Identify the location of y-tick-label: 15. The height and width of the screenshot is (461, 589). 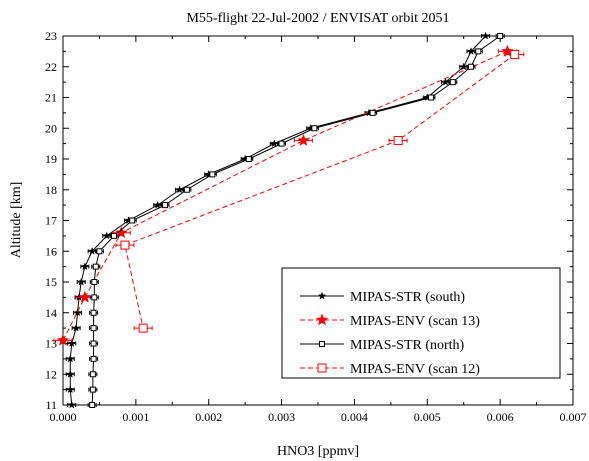
(51, 282).